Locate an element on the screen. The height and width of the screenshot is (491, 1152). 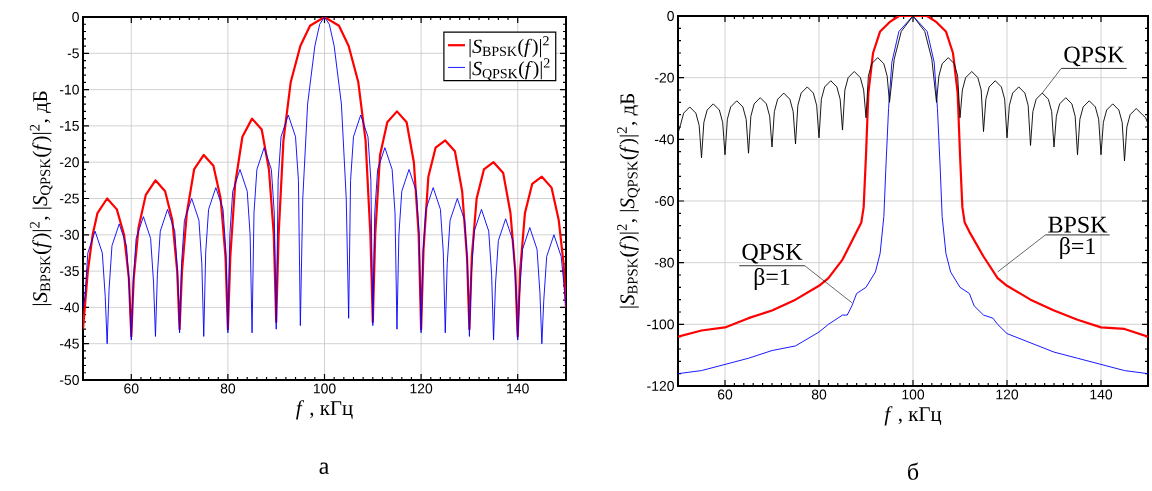
legend-label: |S$_{BPSK}$(f)|$^{2}$ is located at coordinates (509, 47).